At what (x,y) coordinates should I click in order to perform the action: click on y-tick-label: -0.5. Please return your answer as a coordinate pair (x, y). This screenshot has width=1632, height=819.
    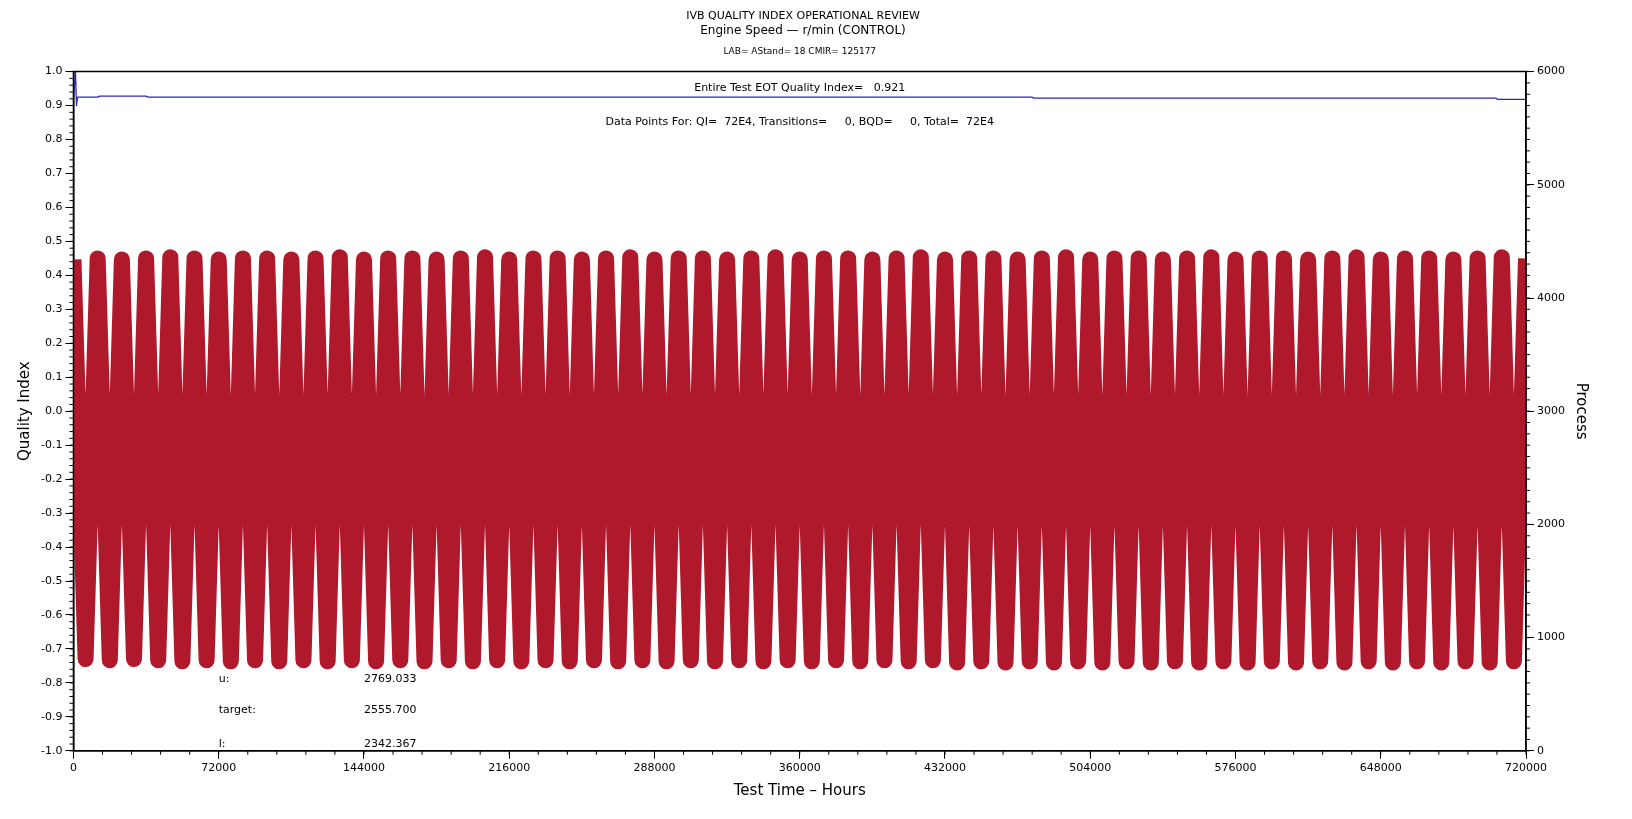
    Looking at the image, I should click on (51, 580).